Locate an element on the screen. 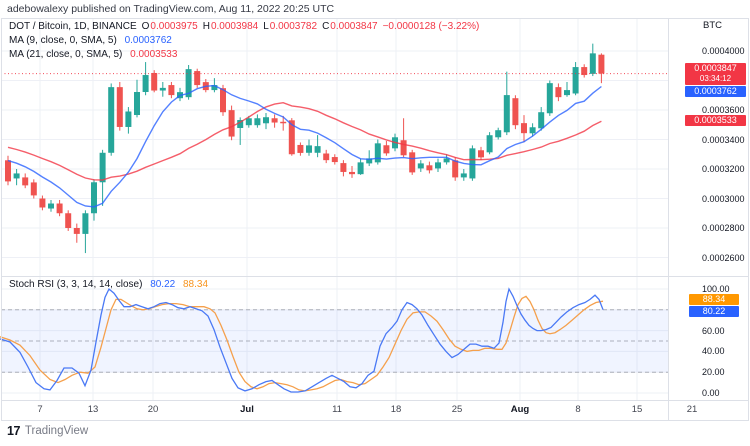  legend-ma9-row: MA (9, close, 0, SMA, 5) 0.0003762 is located at coordinates (244, 41).